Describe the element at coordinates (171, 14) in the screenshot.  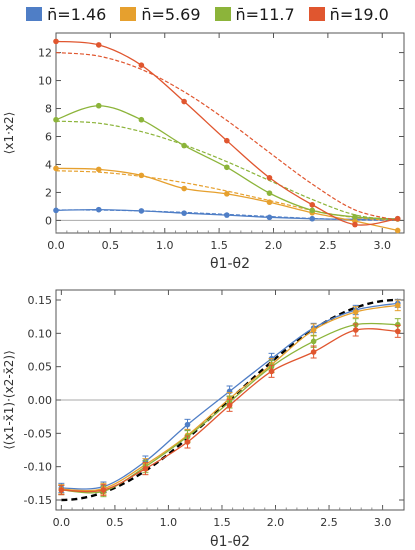
I see `legend-label-n569: n̄=5.69` at that location.